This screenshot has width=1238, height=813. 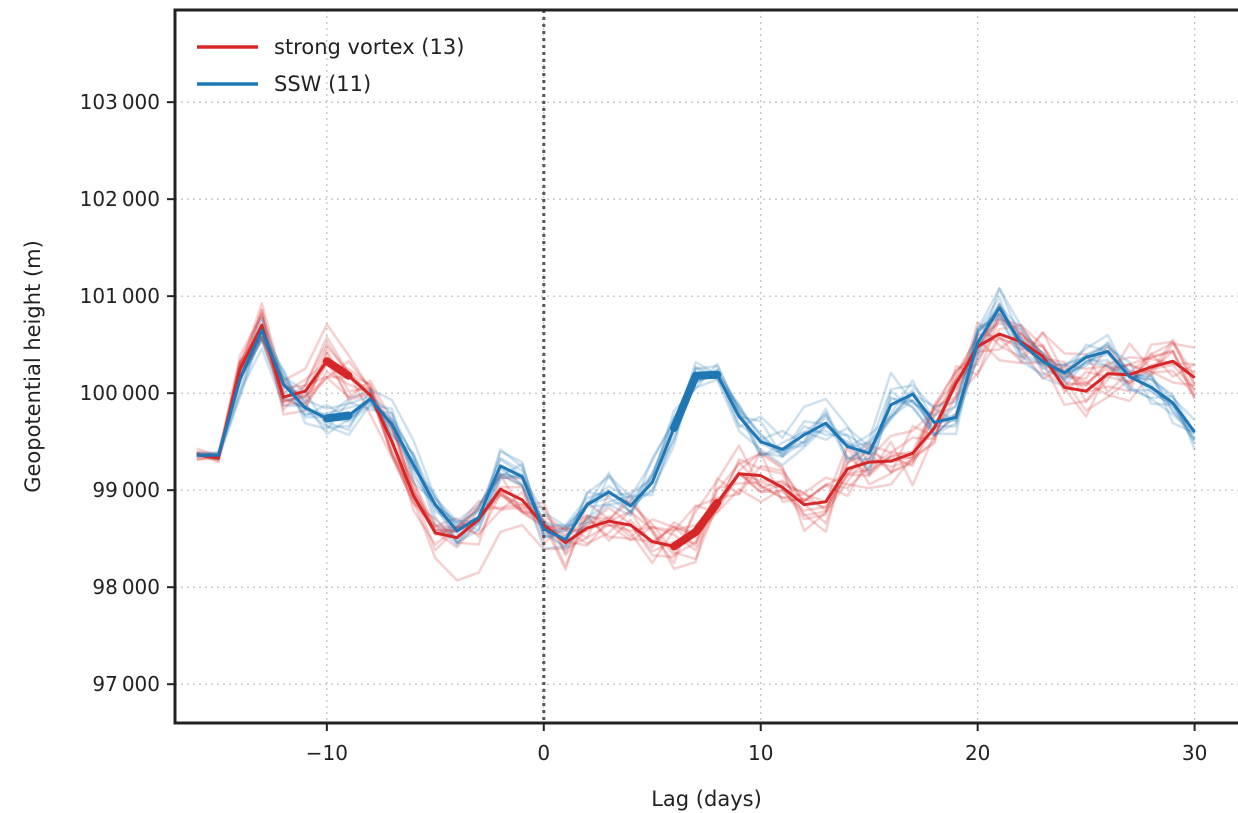 What do you see at coordinates (330, 65) in the screenshot?
I see `legend: strong vortex (13) SSW (11)` at bounding box center [330, 65].